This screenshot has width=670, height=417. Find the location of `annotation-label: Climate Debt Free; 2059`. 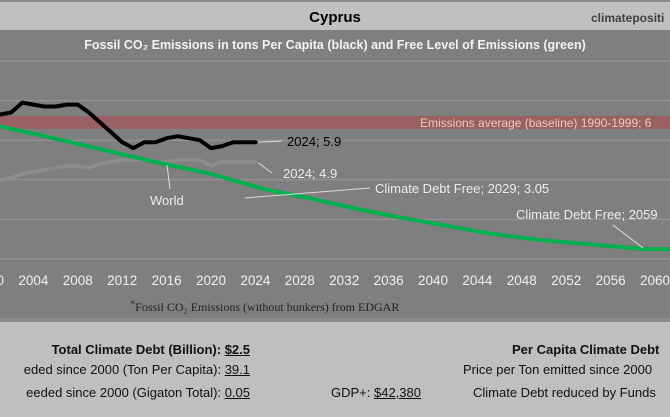

annotation-label: Climate Debt Free; 2059 is located at coordinates (587, 214).